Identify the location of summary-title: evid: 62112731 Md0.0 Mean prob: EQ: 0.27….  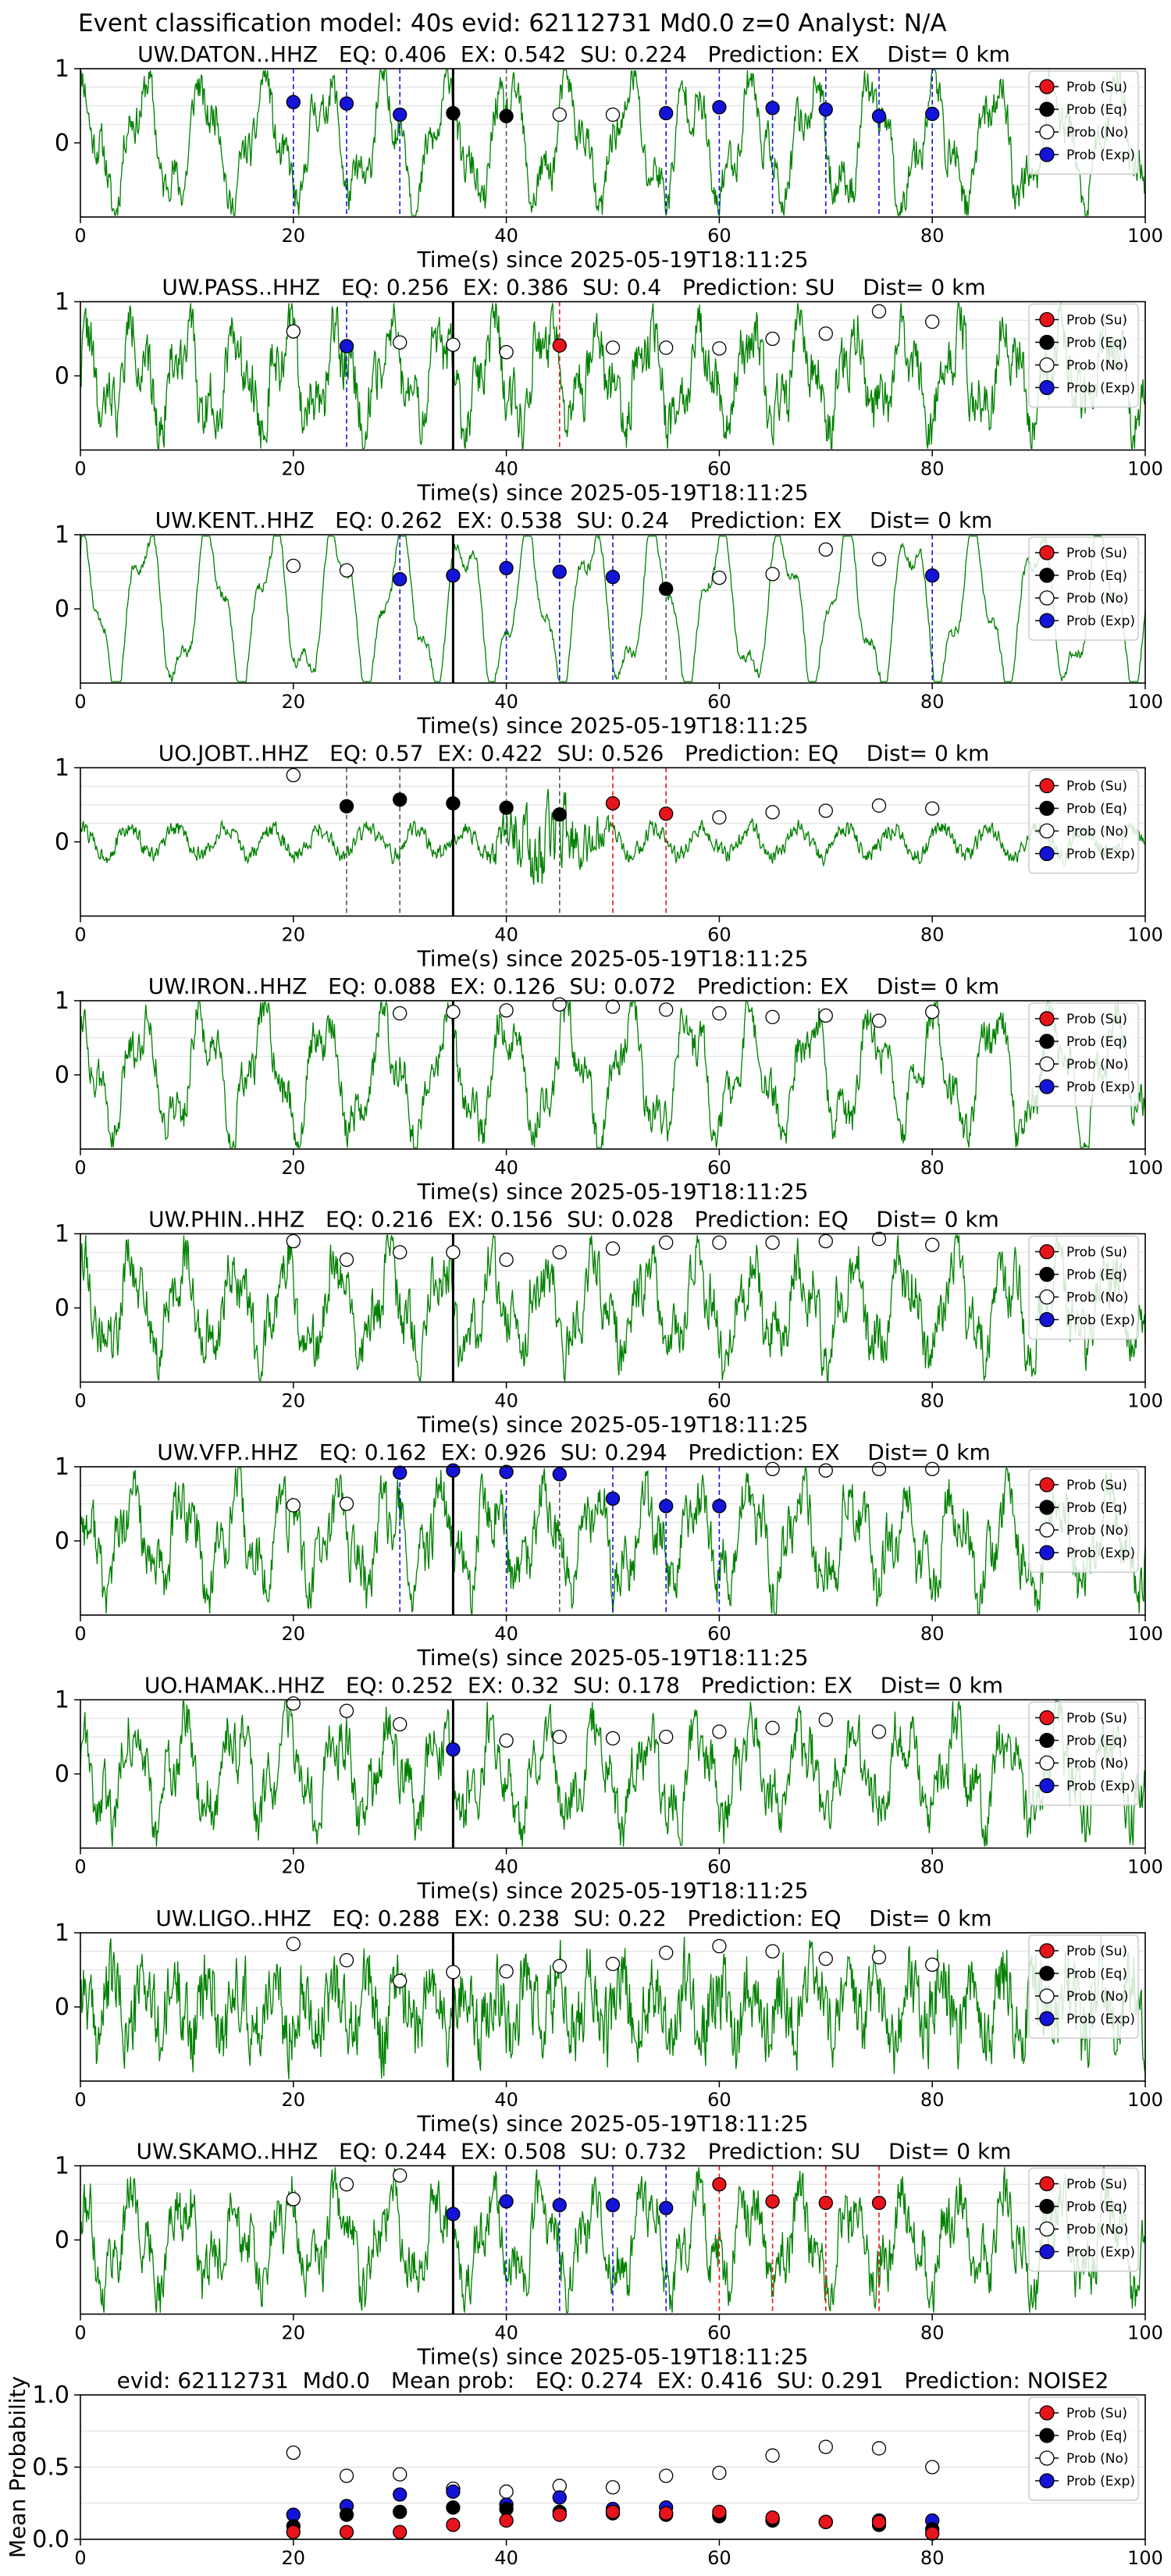
(613, 2380).